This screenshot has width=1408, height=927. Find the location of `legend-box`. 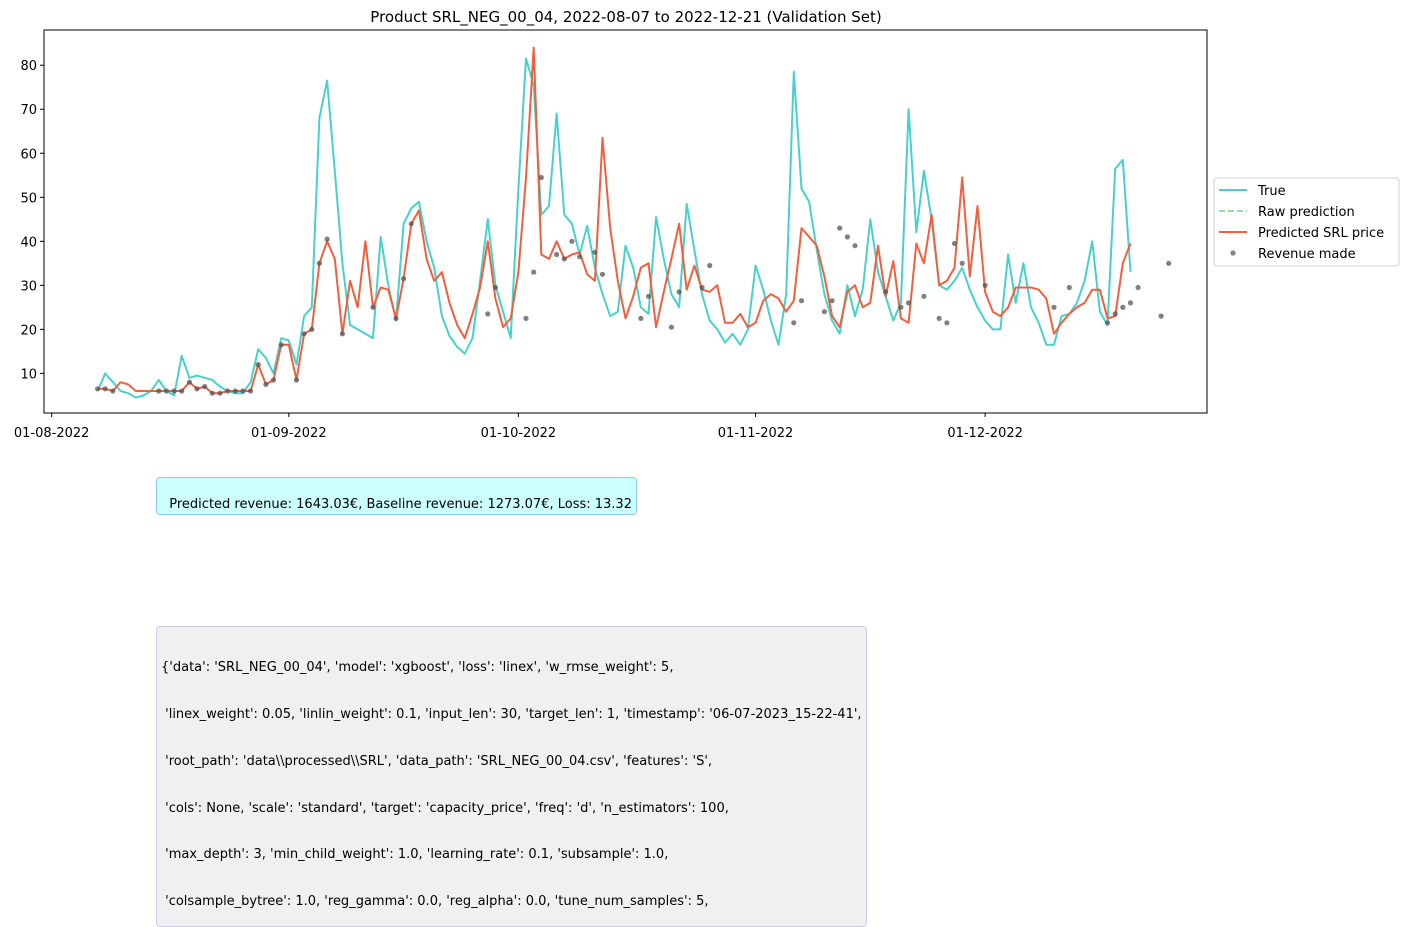

legend-box is located at coordinates (1306, 222).